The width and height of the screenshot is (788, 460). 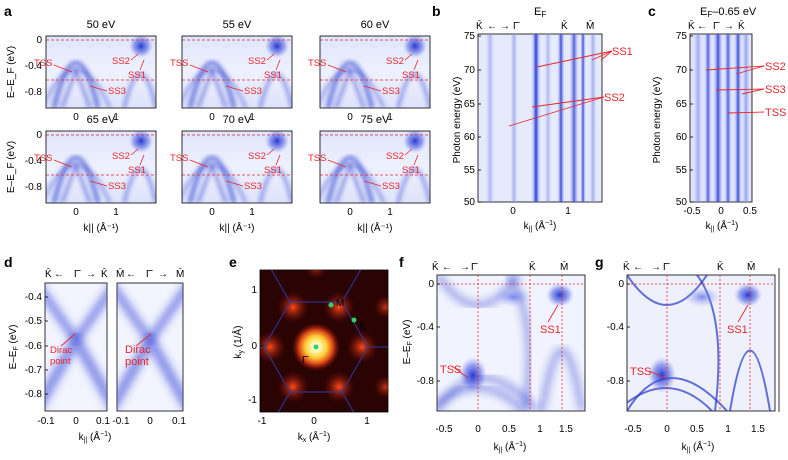 What do you see at coordinates (367, 421) in the screenshot?
I see `e-xtick-2: 1` at bounding box center [367, 421].